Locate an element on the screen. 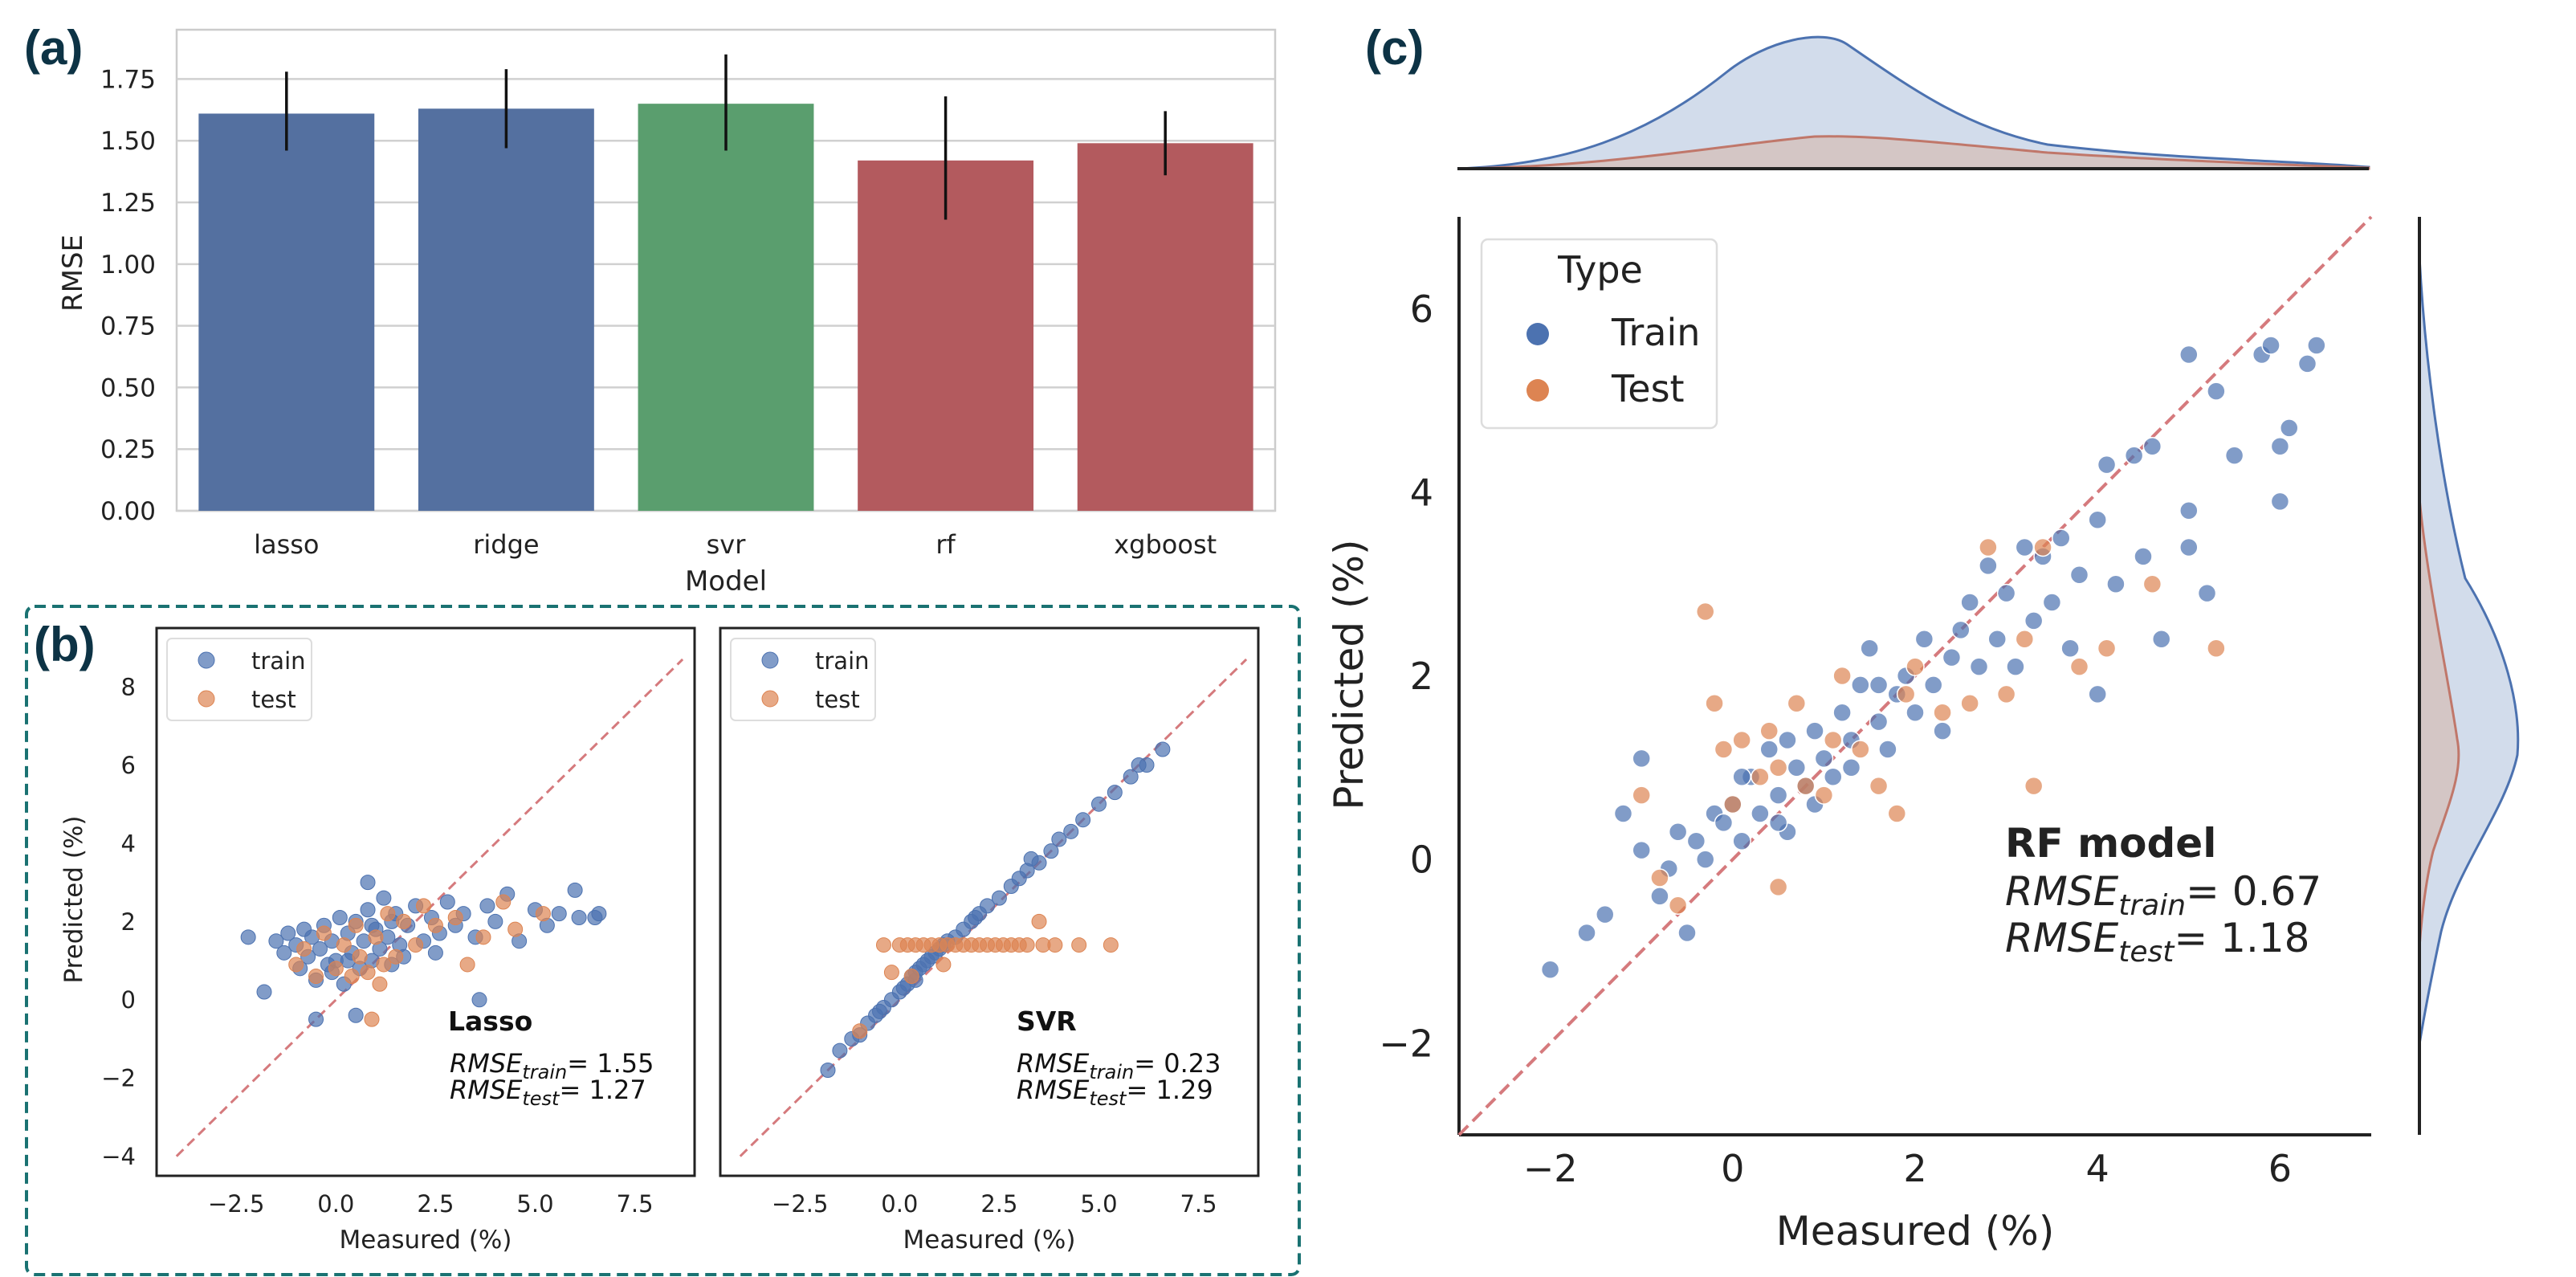 This screenshot has height=1277, width=2576. panel-a-y-tick-label: 0.50 is located at coordinates (128, 387).